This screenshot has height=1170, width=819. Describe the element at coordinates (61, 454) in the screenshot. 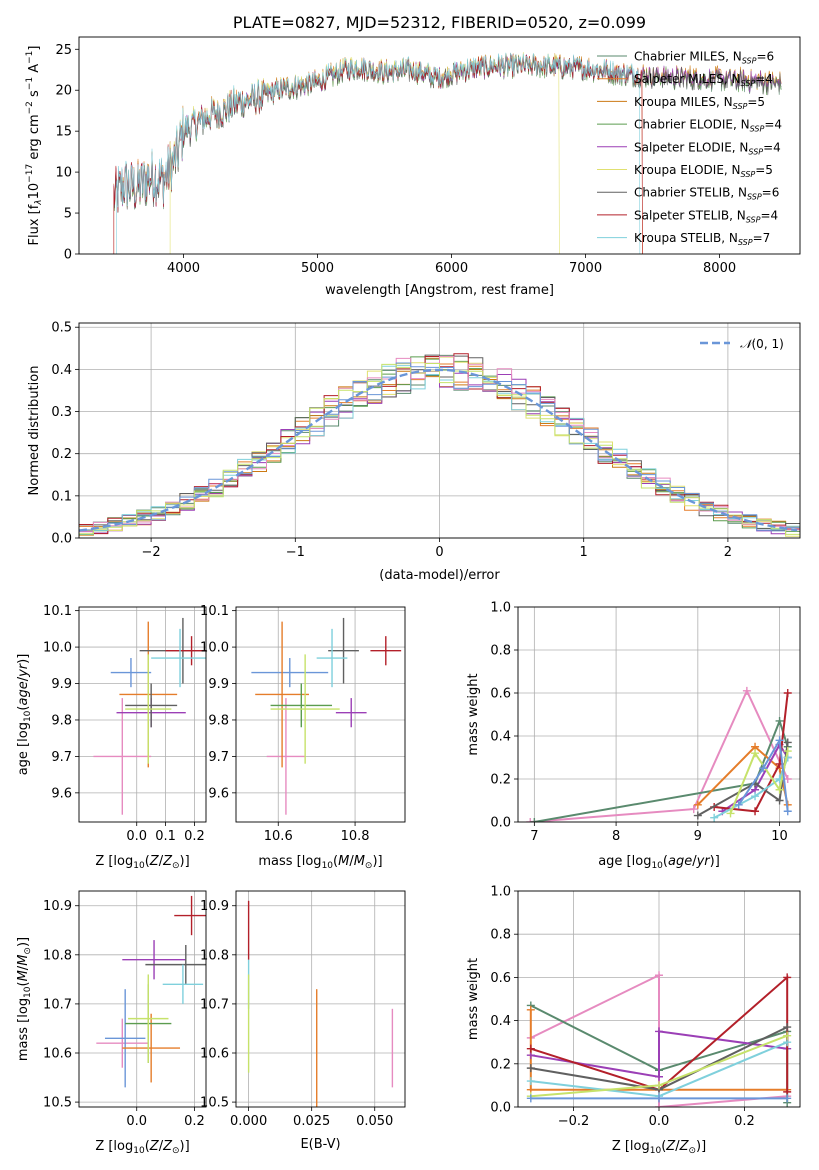

I see `y-tick-label: 0.2` at that location.